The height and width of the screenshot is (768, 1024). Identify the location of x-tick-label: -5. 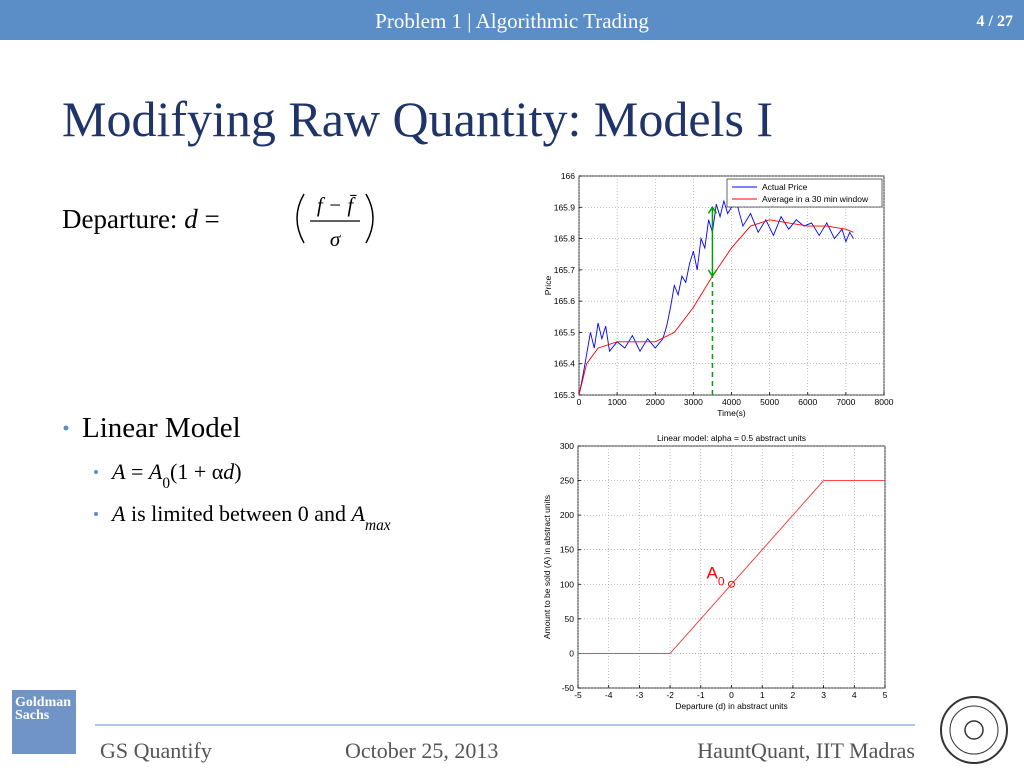
(578, 695).